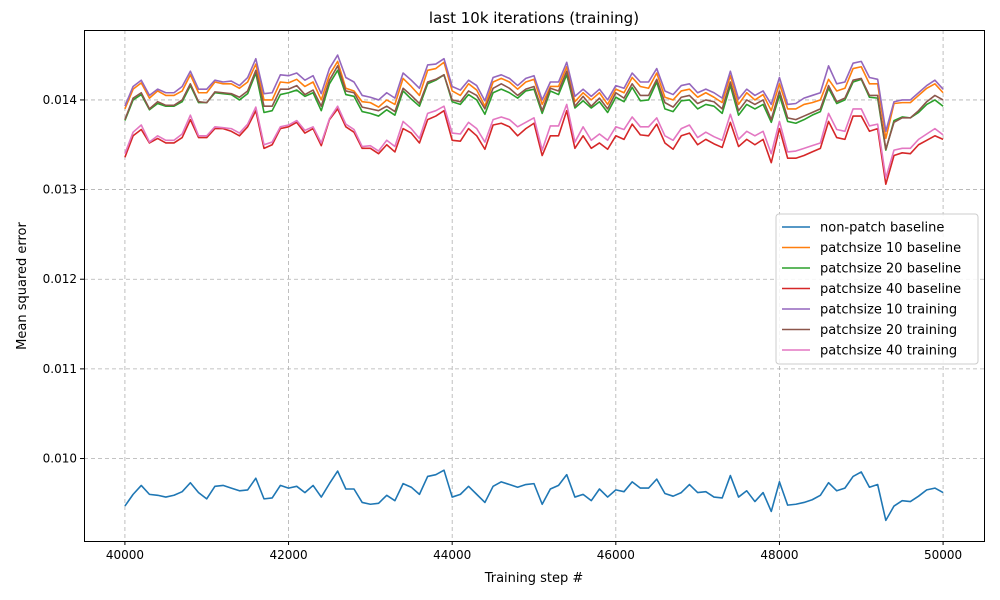 The image size is (1000, 600). Describe the element at coordinates (534, 93) in the screenshot. I see `series-line-patchsize-10-training` at that location.